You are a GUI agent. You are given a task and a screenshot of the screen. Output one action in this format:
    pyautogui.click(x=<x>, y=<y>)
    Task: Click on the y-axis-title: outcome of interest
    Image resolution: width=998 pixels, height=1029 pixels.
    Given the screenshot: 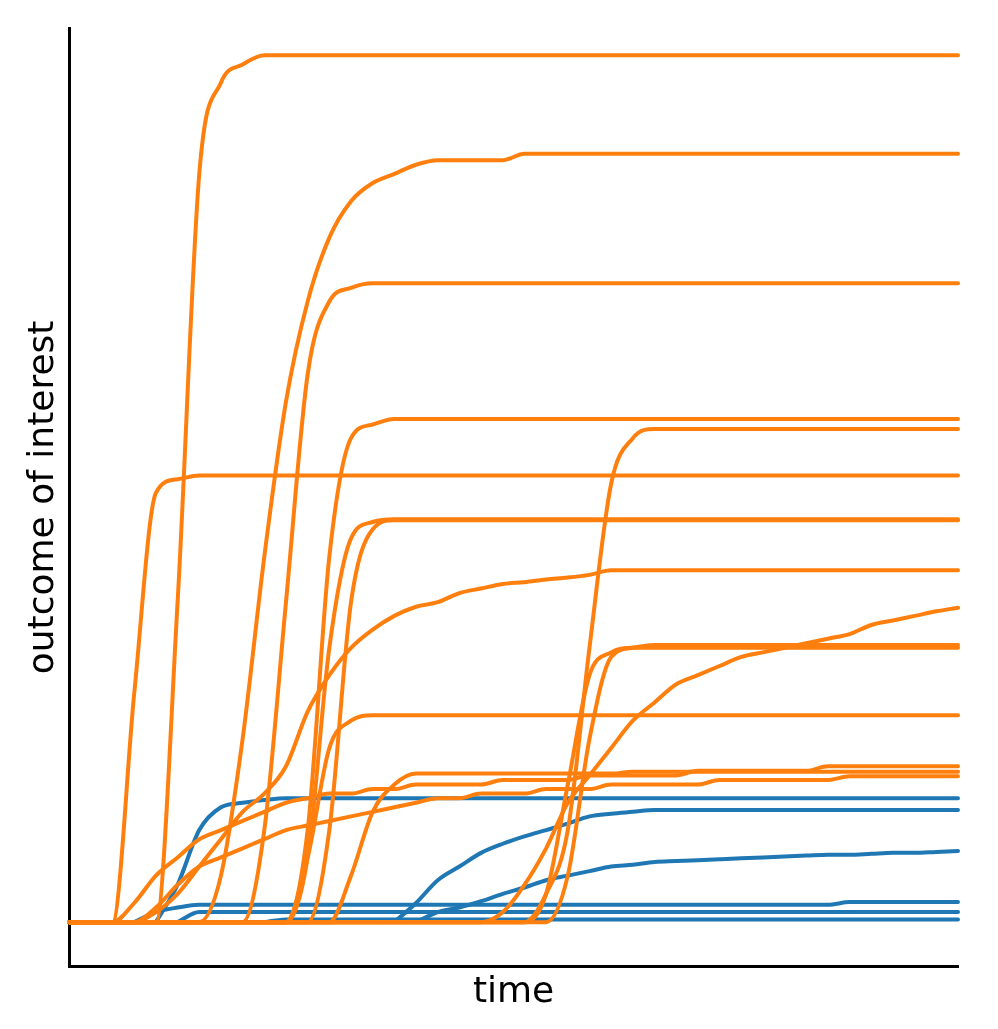 What is the action you would take?
    pyautogui.click(x=40, y=497)
    